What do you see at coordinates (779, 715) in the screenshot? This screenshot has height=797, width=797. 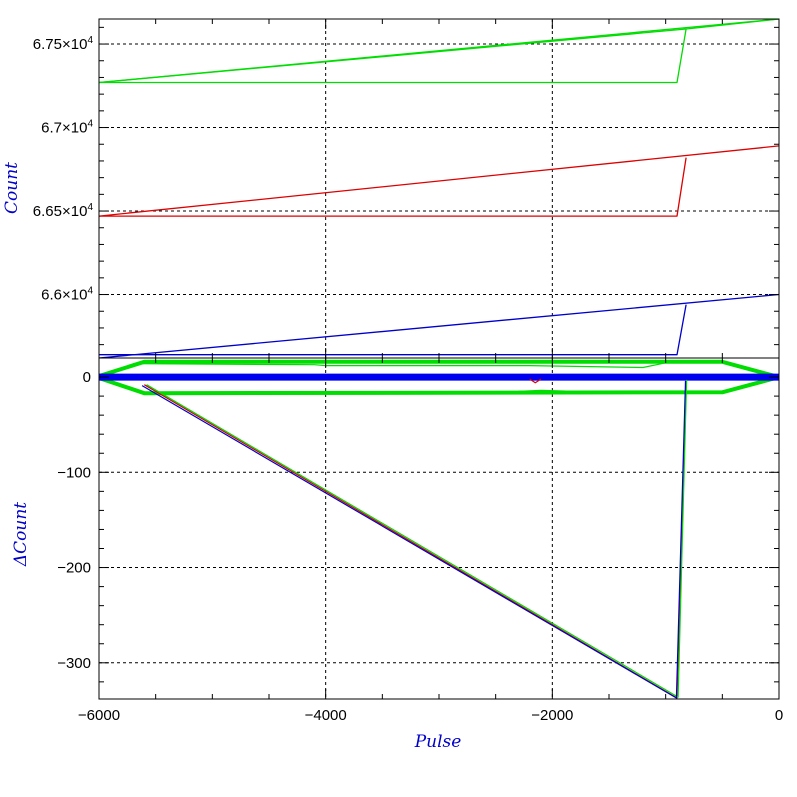 I see `x-tick-label: 0` at bounding box center [779, 715].